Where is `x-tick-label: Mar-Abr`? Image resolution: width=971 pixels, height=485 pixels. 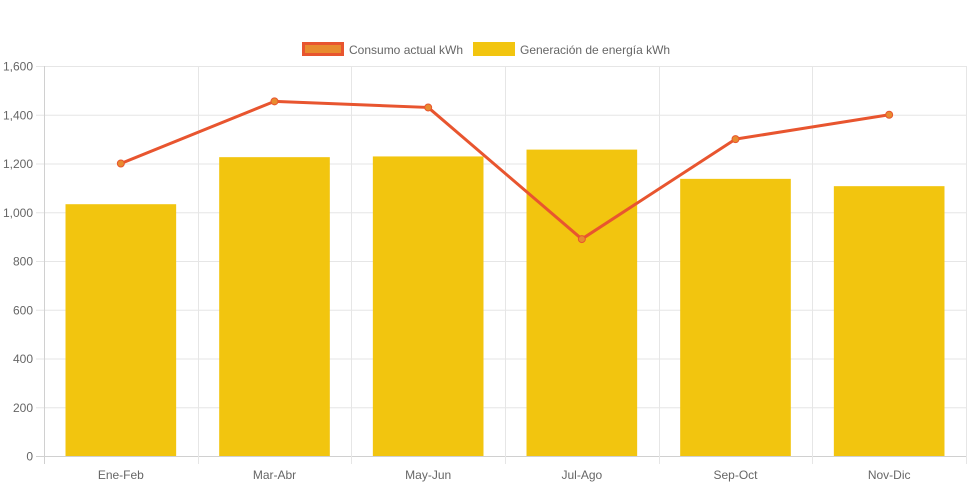 x-tick-label: Mar-Abr is located at coordinates (274, 475).